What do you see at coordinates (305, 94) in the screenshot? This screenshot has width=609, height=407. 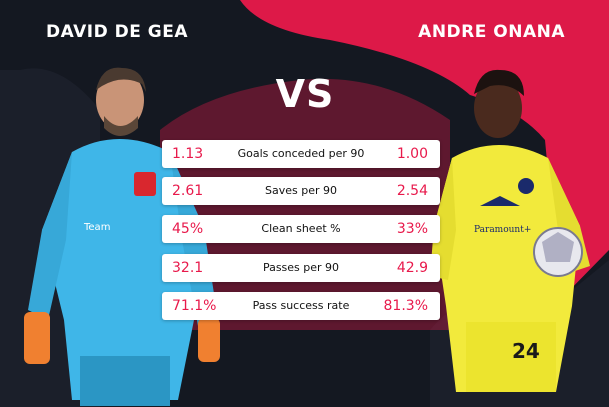 I see `vs-label: VS` at bounding box center [305, 94].